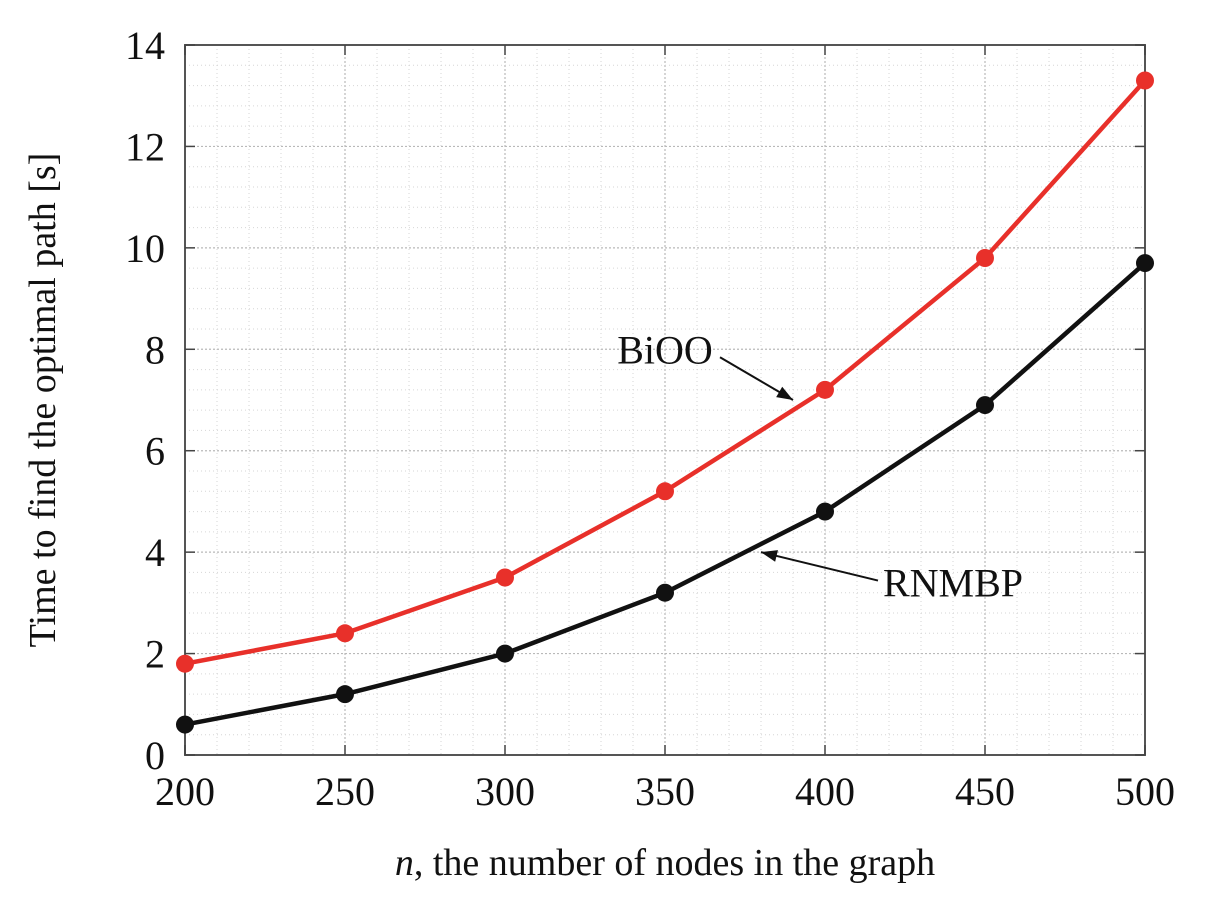 Image resolution: width=1205 pixels, height=912 pixels. Describe the element at coordinates (784, 393) in the screenshot. I see `annotation-arrowhead-bioo` at that location.